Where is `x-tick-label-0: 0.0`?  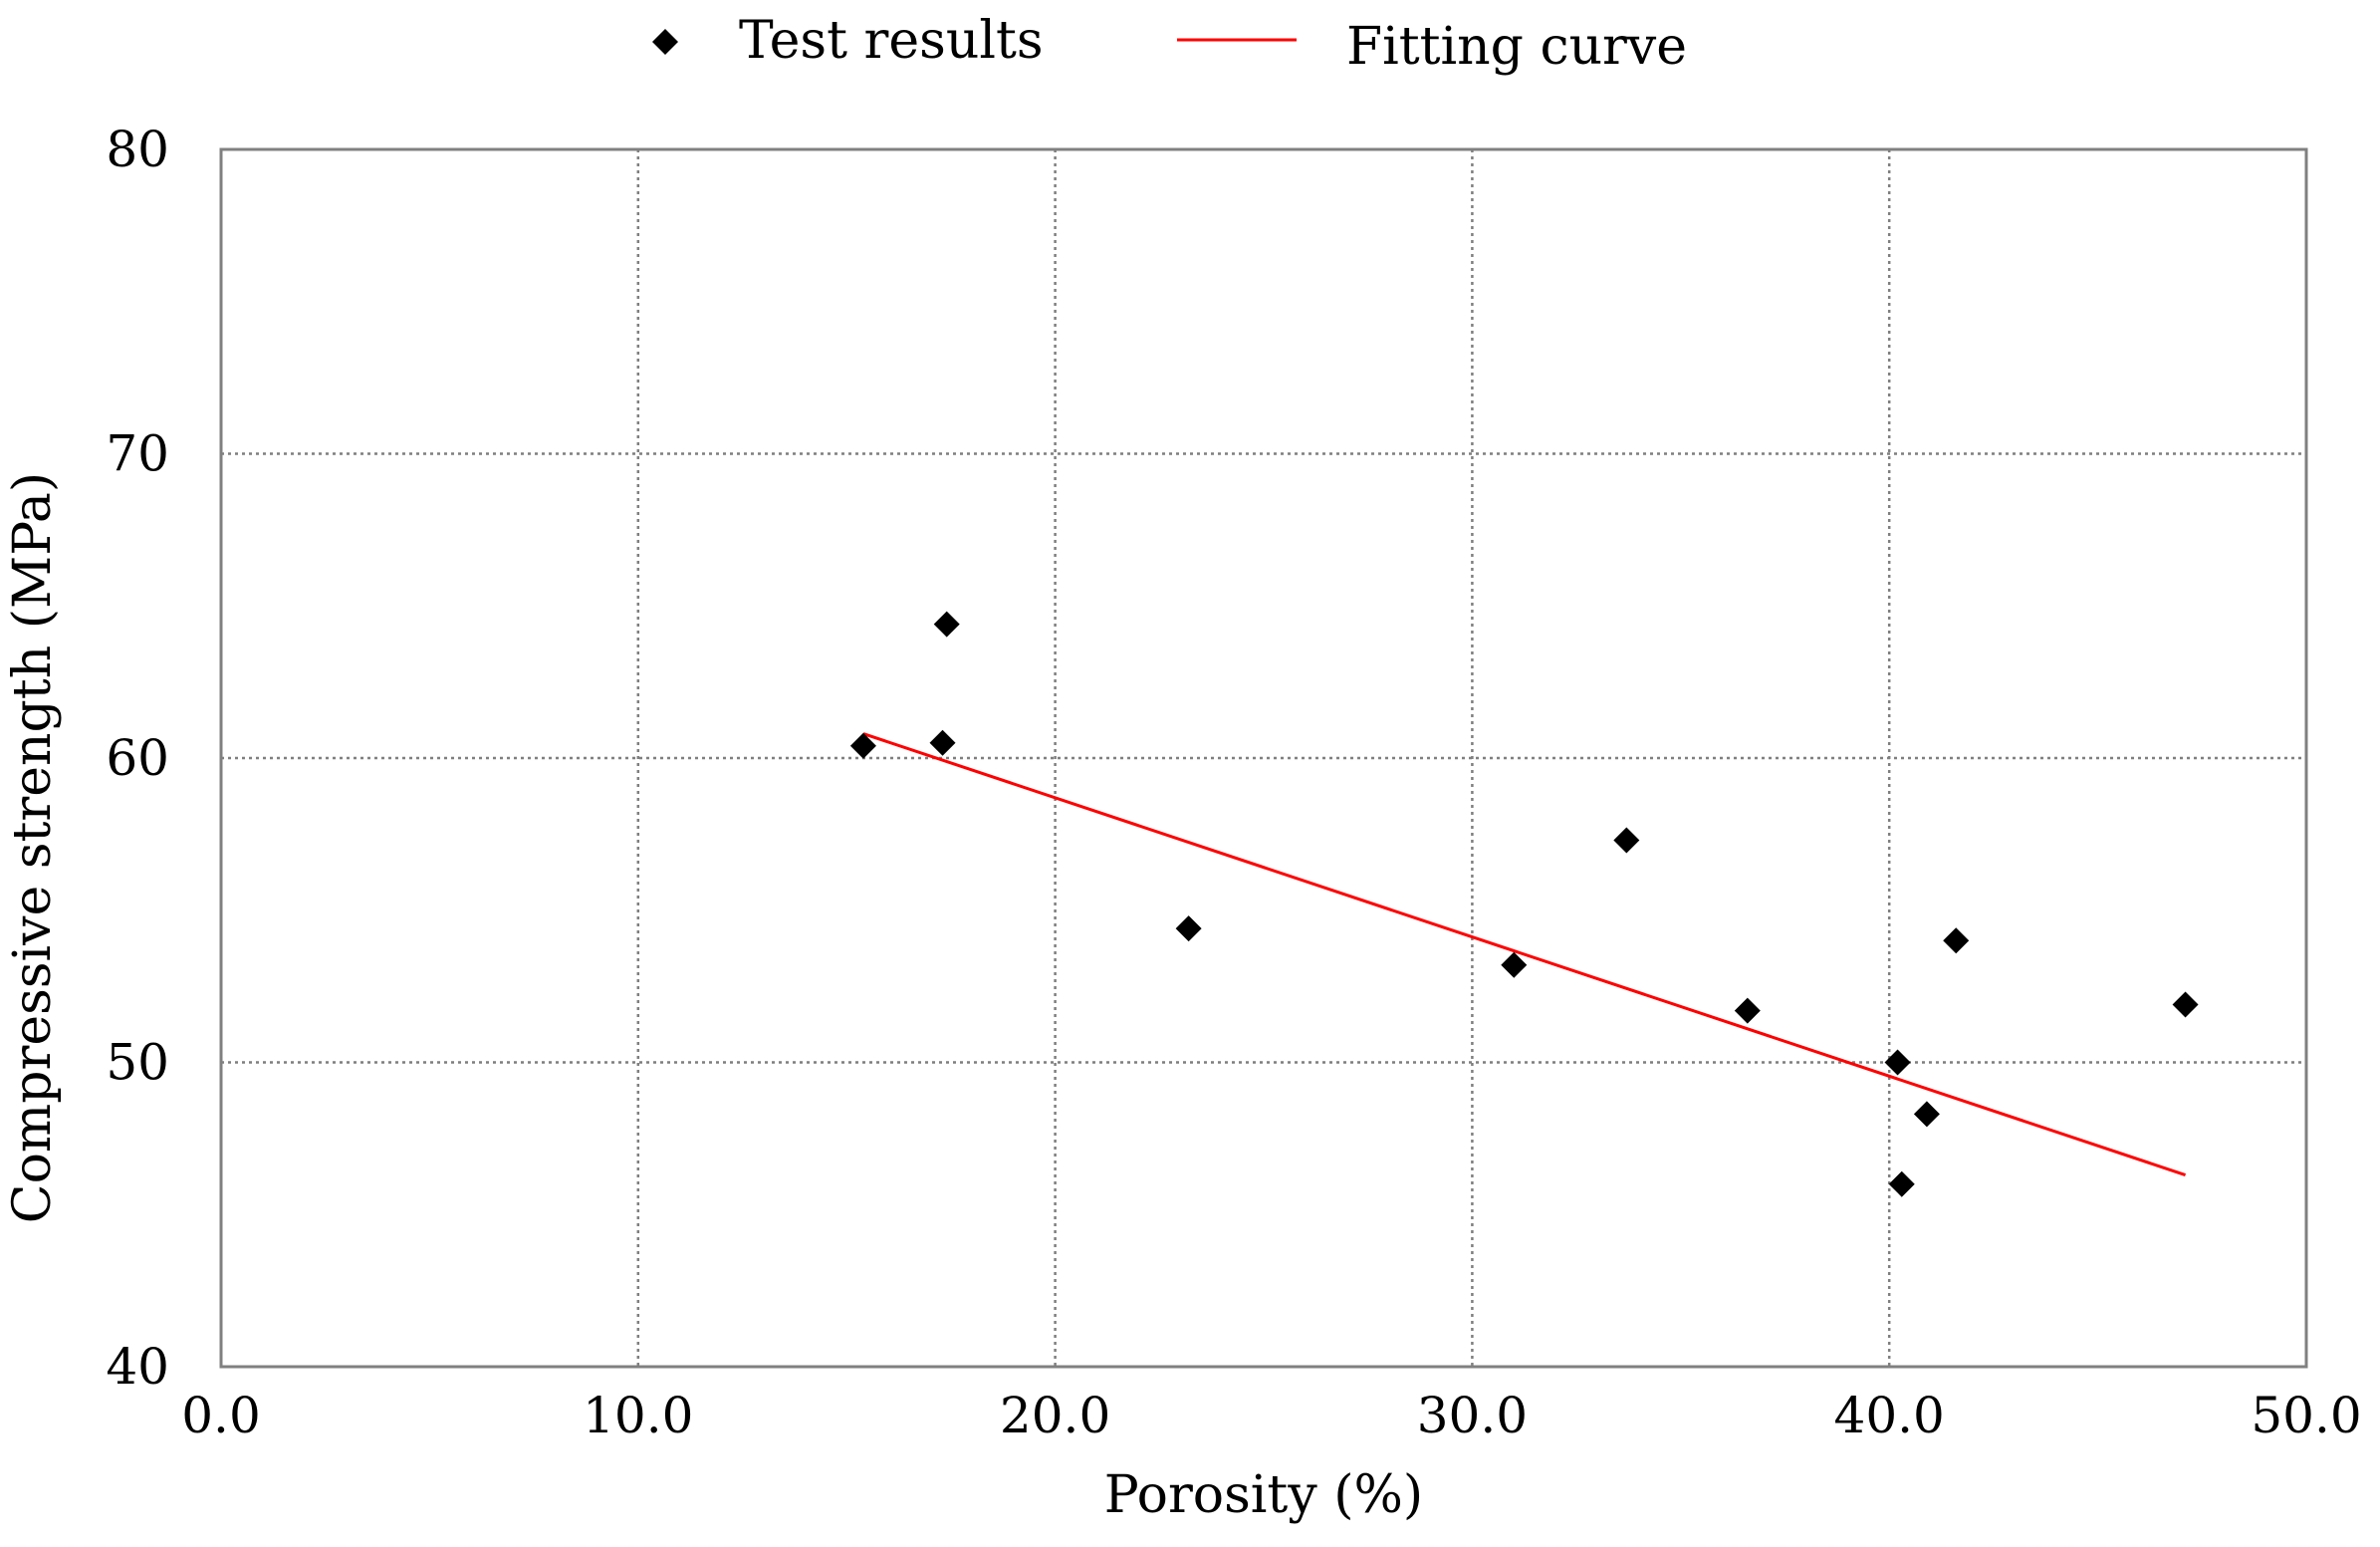 x-tick-label-0: 0.0 is located at coordinates (221, 1415).